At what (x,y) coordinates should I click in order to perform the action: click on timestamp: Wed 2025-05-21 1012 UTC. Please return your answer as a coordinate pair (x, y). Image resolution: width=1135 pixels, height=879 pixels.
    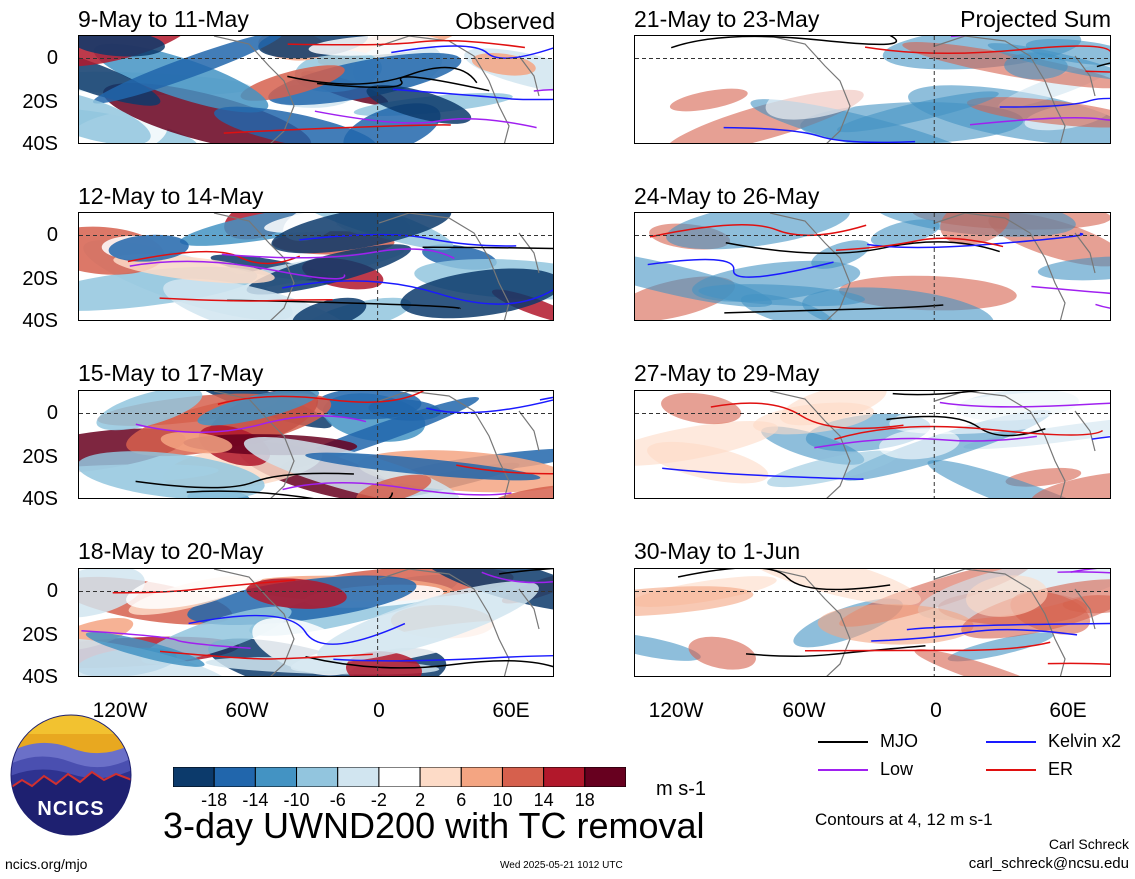
    Looking at the image, I should click on (561, 865).